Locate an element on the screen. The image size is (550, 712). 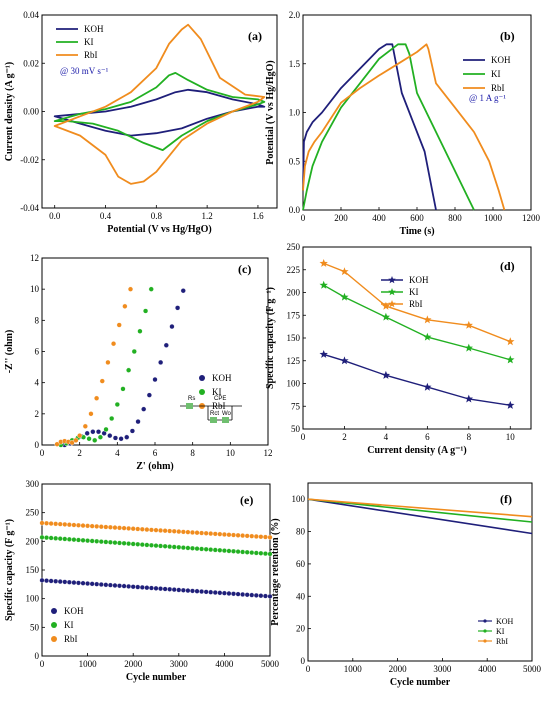
plot-frame is located at coordinates (159, 111).